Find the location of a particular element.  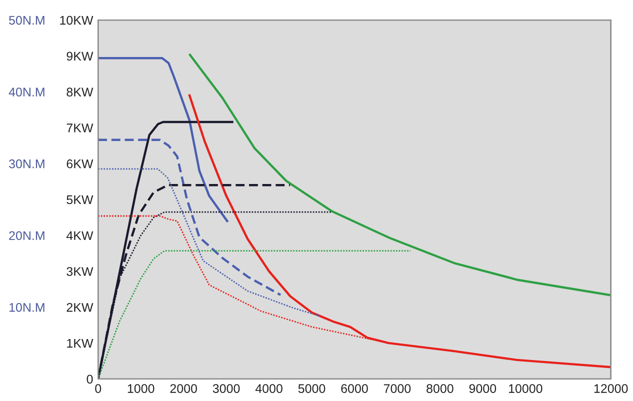

y2-tick-label: 30N.M is located at coordinates (26, 163).